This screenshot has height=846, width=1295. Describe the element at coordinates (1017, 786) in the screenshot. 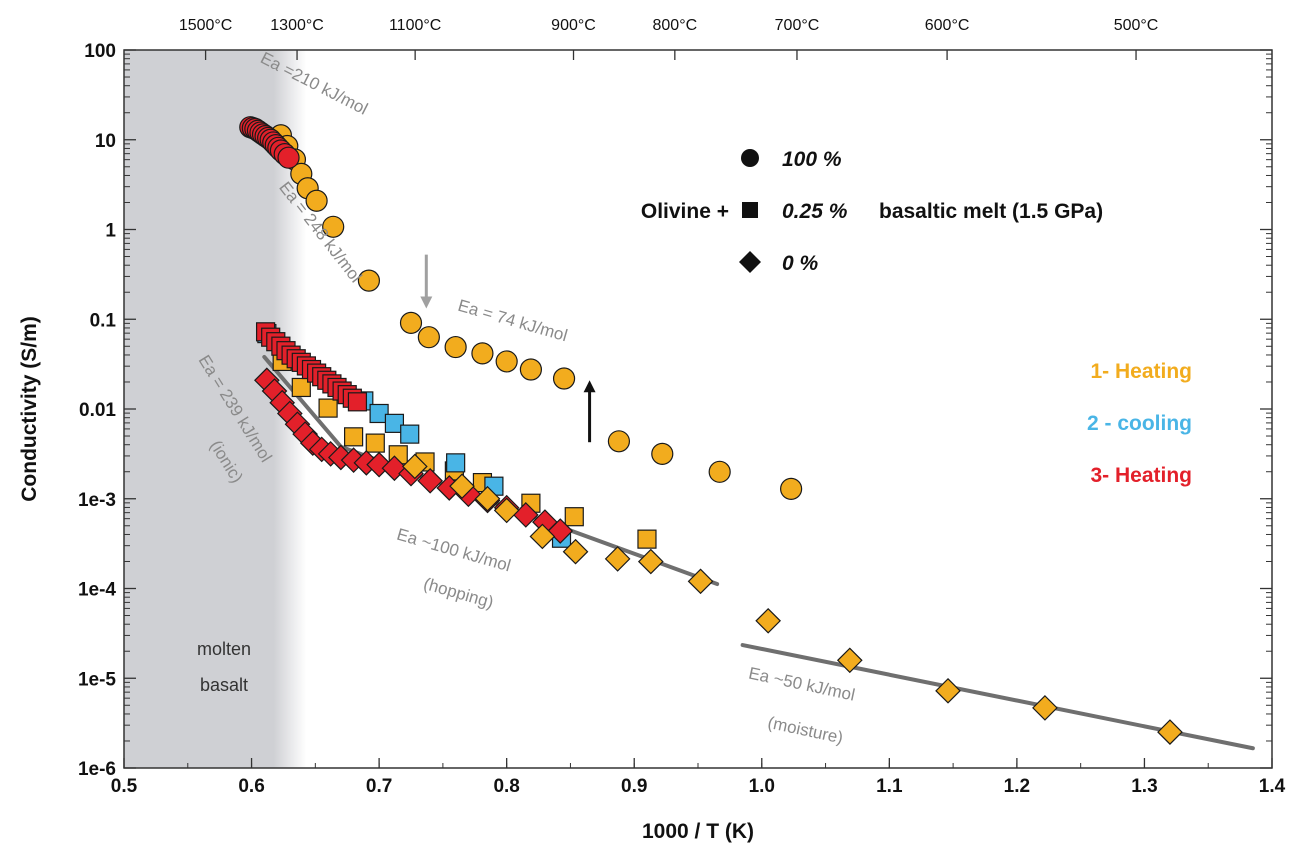

I see `x-tick-label: 1.2` at that location.